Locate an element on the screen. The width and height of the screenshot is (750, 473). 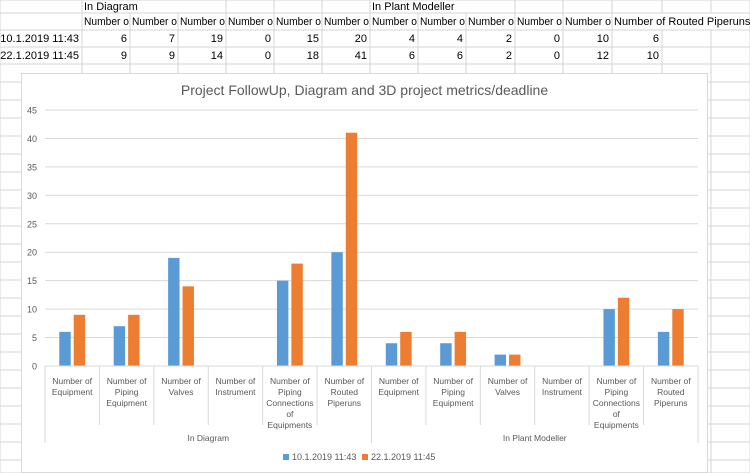
y-tick-label: 45 is located at coordinates (32, 111).